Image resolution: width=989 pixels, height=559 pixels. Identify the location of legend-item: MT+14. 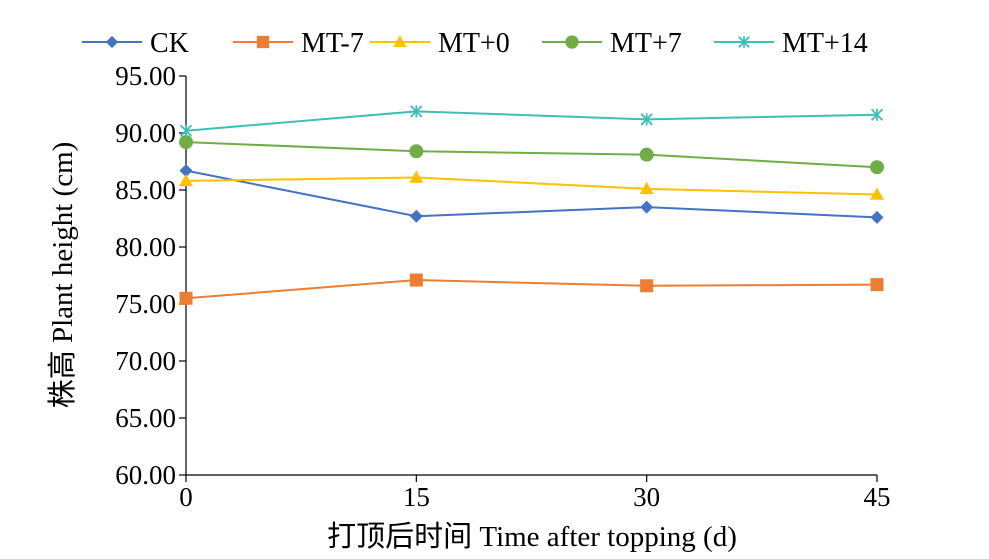
(791, 43).